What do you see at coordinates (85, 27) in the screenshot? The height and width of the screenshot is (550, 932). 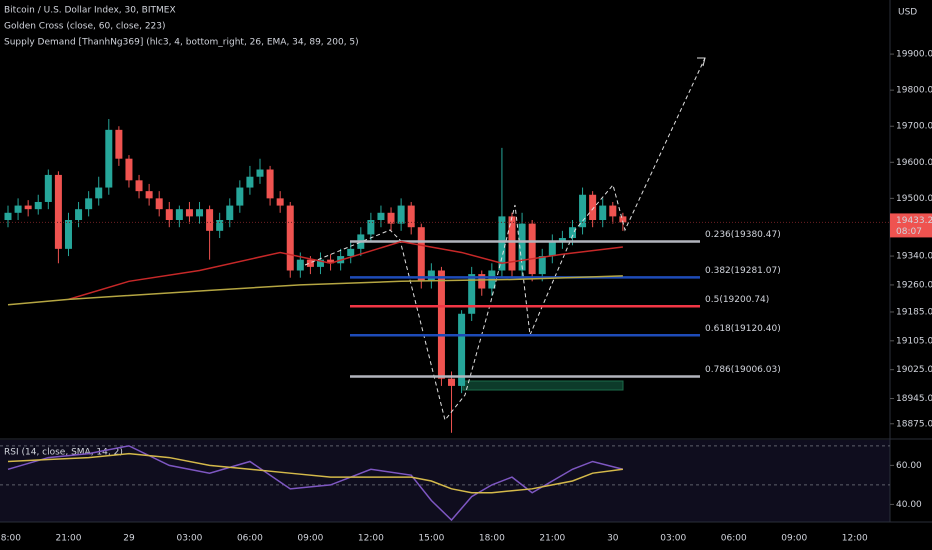 I see `indicator-label: Golden Cross (close, 60, close, 223)` at bounding box center [85, 27].